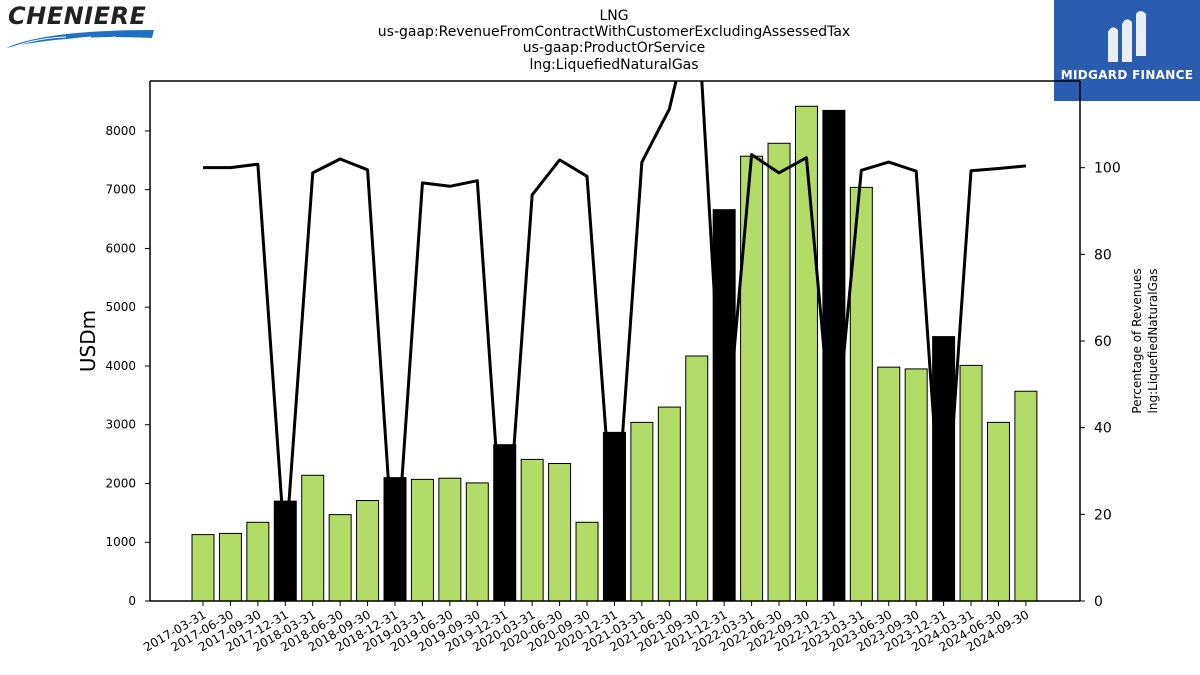  I want to click on midgard-finance-logo: MIDGARD FINANCE, so click(1127, 50).